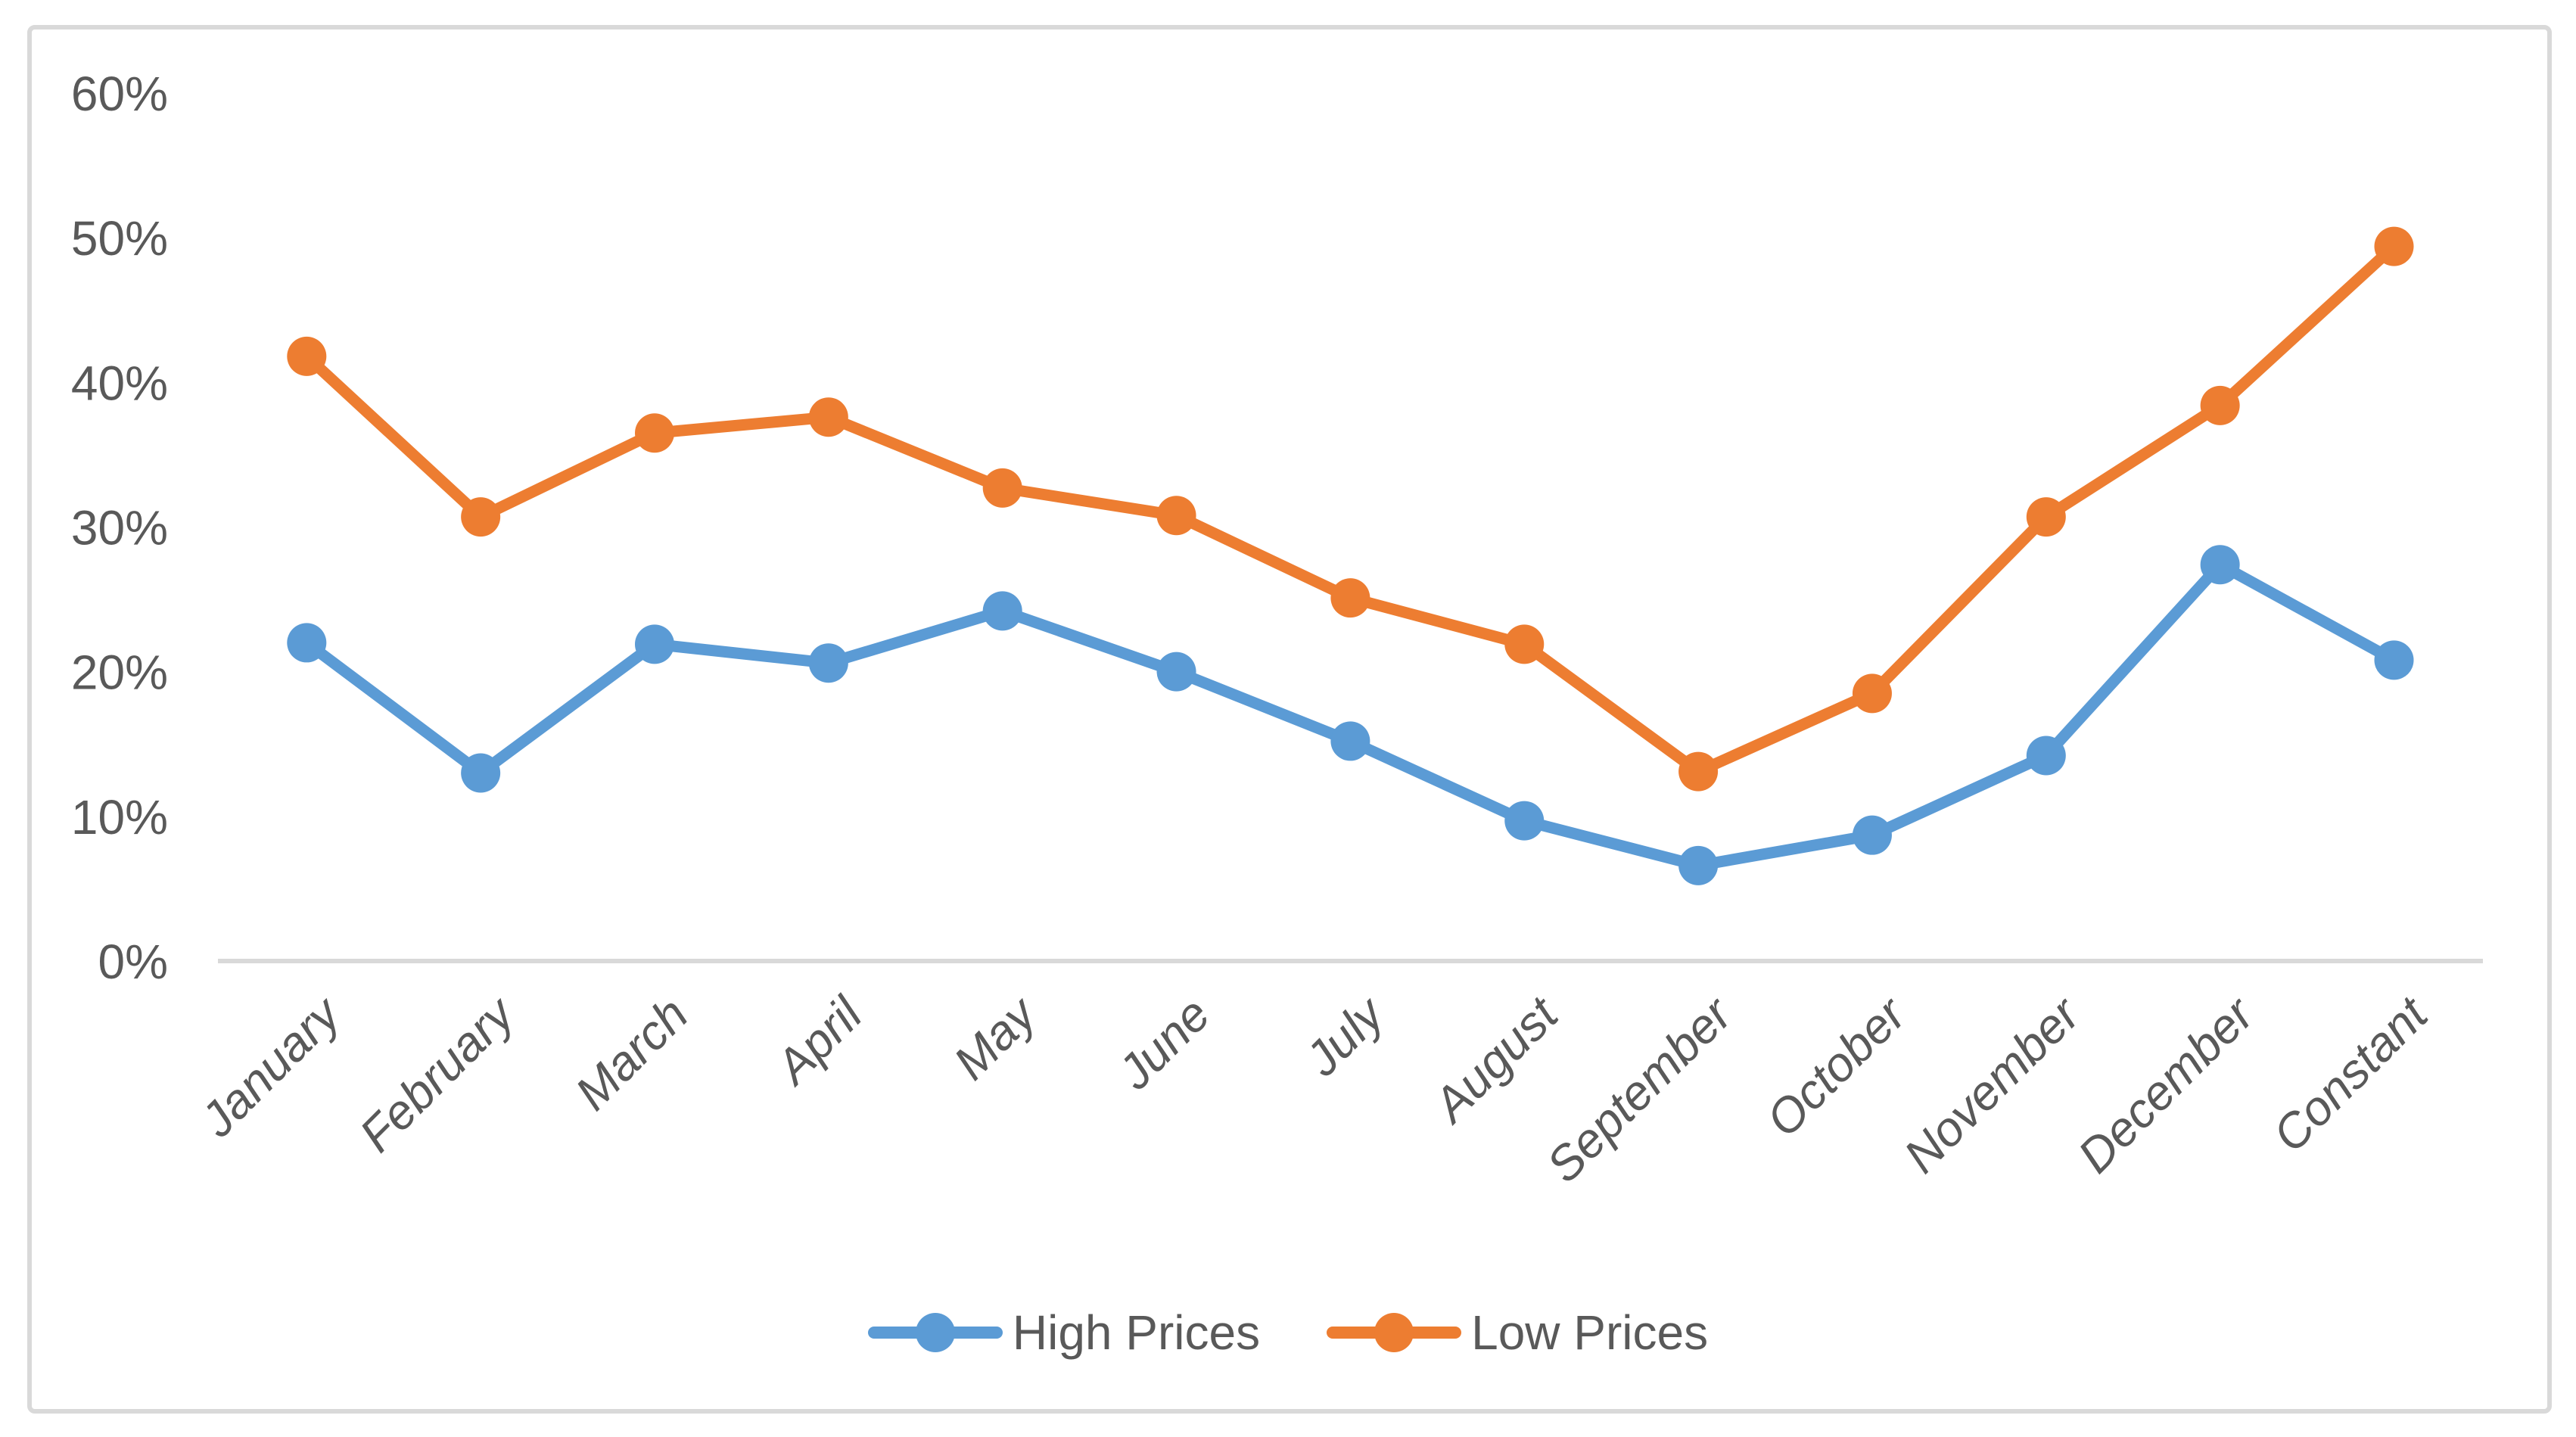 The height and width of the screenshot is (1437, 2576). What do you see at coordinates (828, 663) in the screenshot?
I see `data-point-high-prices-april` at bounding box center [828, 663].